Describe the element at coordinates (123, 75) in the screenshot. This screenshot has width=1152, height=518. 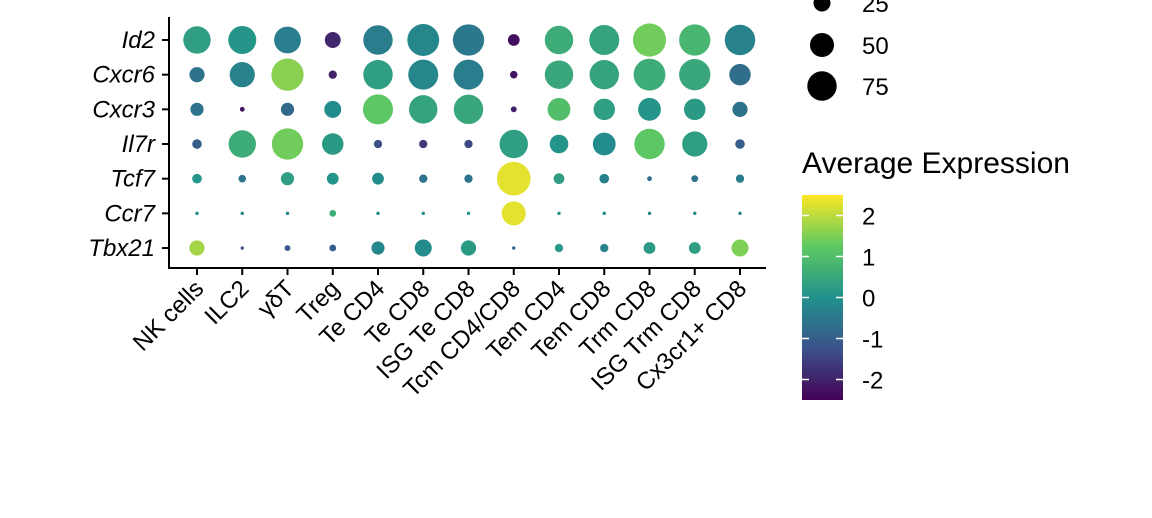
I see `gene-label: Cxcr6` at that location.